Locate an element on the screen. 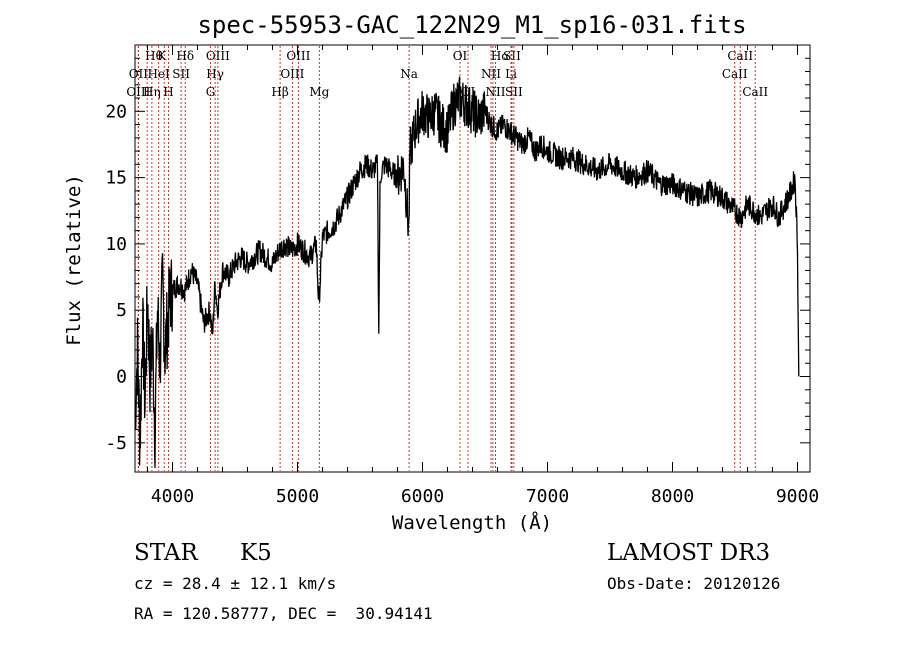 The height and width of the screenshot is (649, 900). survey-name: LAMOST DR3 is located at coordinates (689, 553).